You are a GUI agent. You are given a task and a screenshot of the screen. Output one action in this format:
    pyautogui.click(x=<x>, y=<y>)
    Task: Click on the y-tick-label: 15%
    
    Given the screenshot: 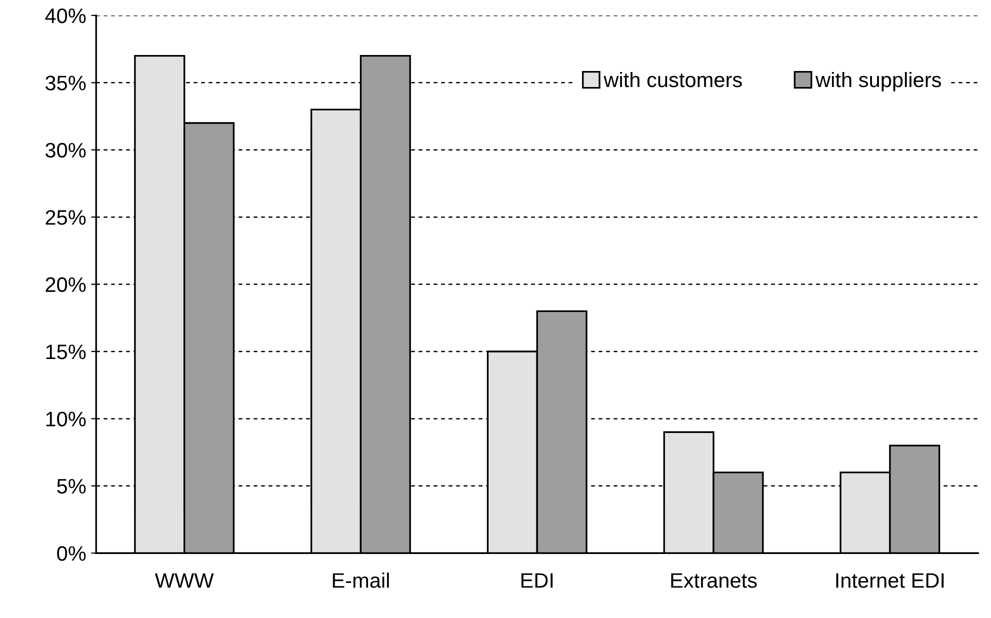 What is the action you would take?
    pyautogui.click(x=66, y=352)
    